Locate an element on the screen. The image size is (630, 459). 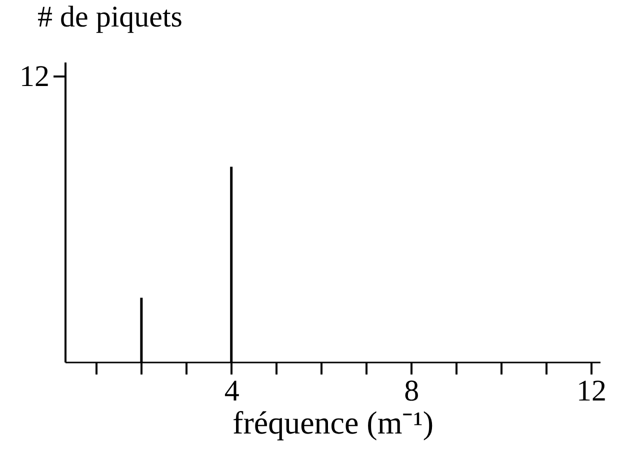
x-tick-label: 12 is located at coordinates (591, 391).